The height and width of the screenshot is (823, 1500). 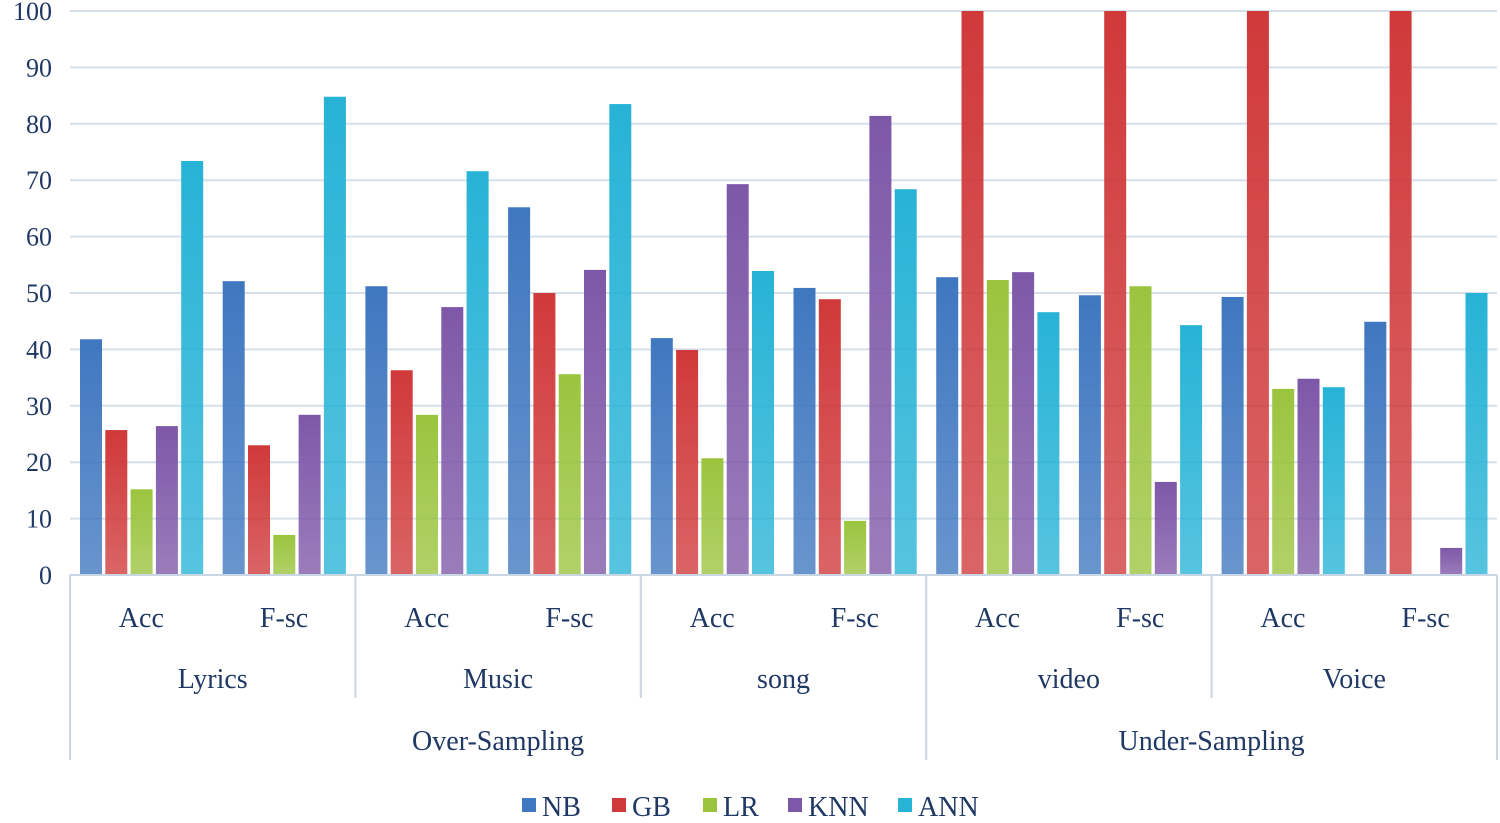 I want to click on y-tick-label: 90, so click(x=39, y=67).